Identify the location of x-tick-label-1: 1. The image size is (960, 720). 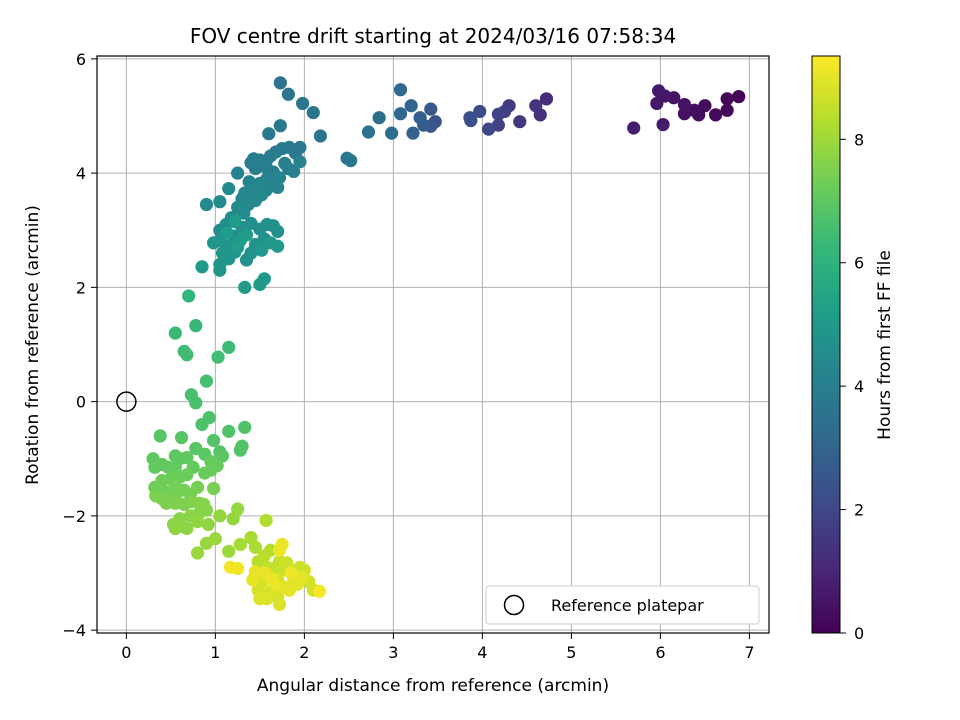
(215, 652).